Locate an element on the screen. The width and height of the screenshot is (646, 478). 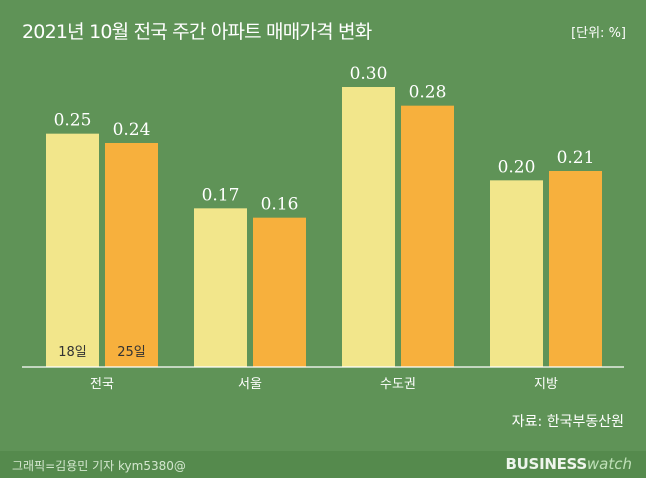
value-label-2-1: 0.28 is located at coordinates (428, 93).